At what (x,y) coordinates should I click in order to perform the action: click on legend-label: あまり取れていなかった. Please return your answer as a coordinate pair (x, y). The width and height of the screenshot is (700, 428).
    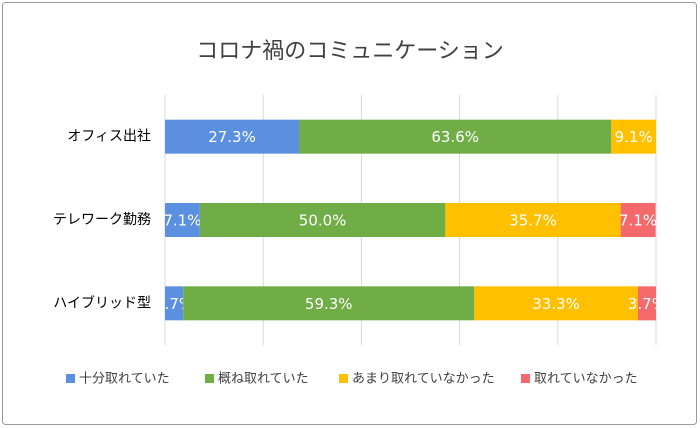
    Looking at the image, I should click on (423, 379).